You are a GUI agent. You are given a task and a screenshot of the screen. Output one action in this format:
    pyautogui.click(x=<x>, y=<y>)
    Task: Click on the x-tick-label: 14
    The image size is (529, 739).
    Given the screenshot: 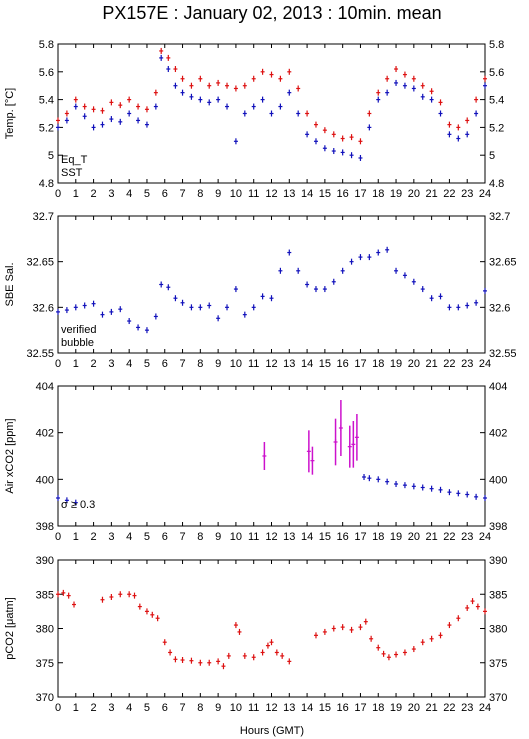 What is the action you would take?
    pyautogui.click(x=307, y=194)
    